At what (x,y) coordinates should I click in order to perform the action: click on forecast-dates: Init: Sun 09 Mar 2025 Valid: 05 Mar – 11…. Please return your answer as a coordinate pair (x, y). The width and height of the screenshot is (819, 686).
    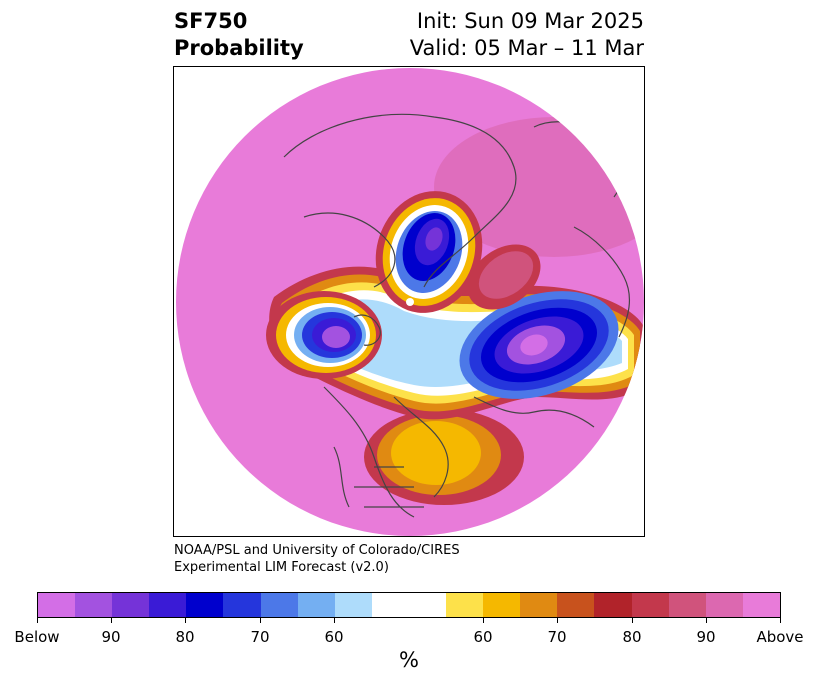
    Looking at the image, I should click on (527, 35).